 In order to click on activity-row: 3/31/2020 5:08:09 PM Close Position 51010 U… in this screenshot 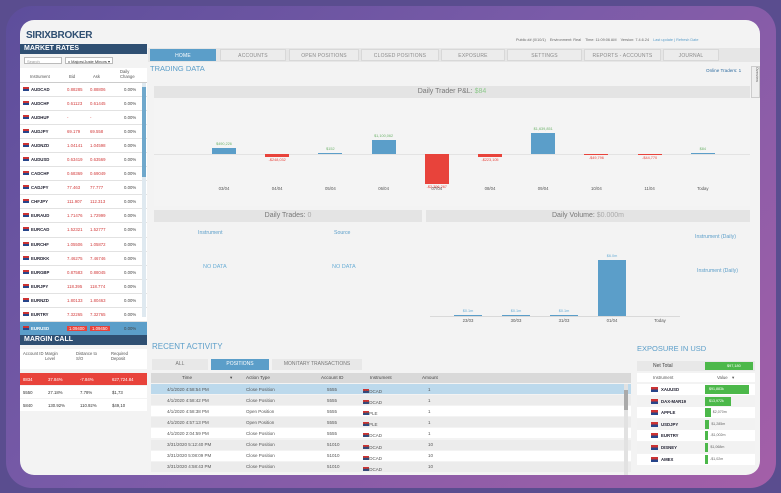, I will do `click(391, 455)`.